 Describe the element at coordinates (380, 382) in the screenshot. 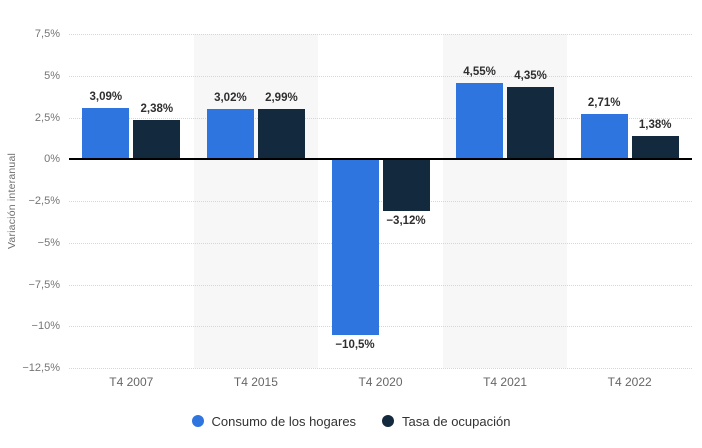

I see `x-axis-label: T4 2020` at that location.